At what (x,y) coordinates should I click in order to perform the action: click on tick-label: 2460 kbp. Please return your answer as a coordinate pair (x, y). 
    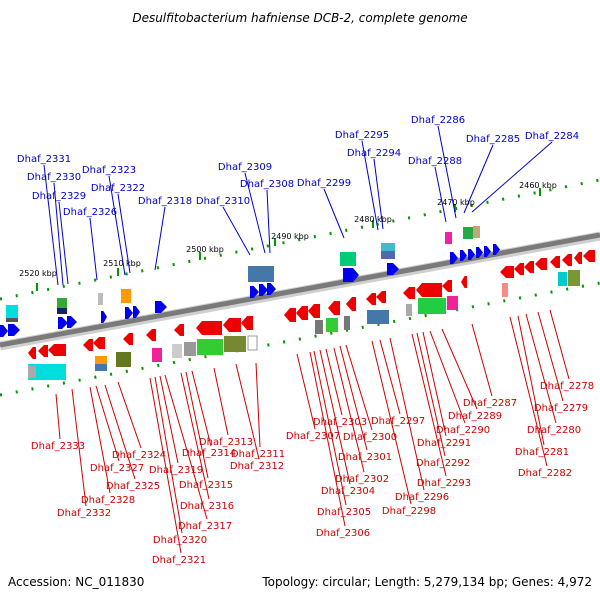
    Looking at the image, I should click on (538, 185).